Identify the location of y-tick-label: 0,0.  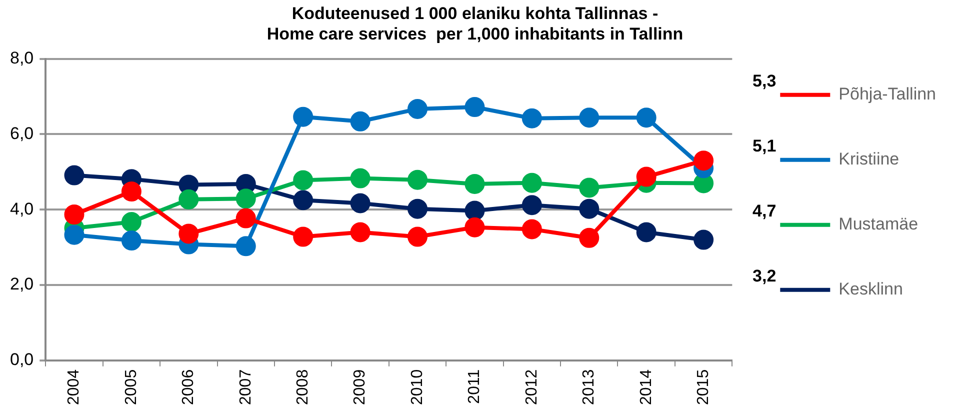
(22, 360).